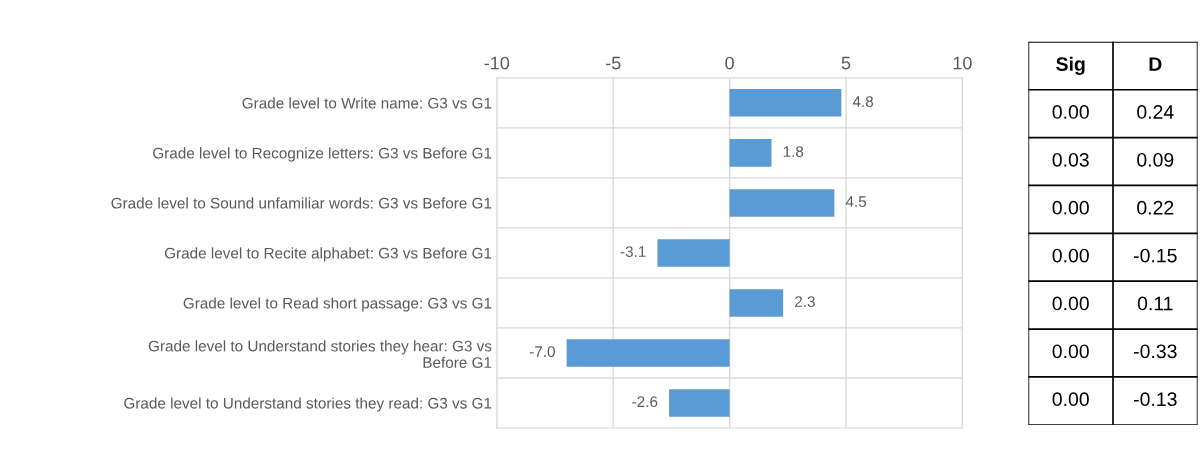 The height and width of the screenshot is (450, 1200). Describe the element at coordinates (1155, 399) in the screenshot. I see `text: -0.13` at that location.